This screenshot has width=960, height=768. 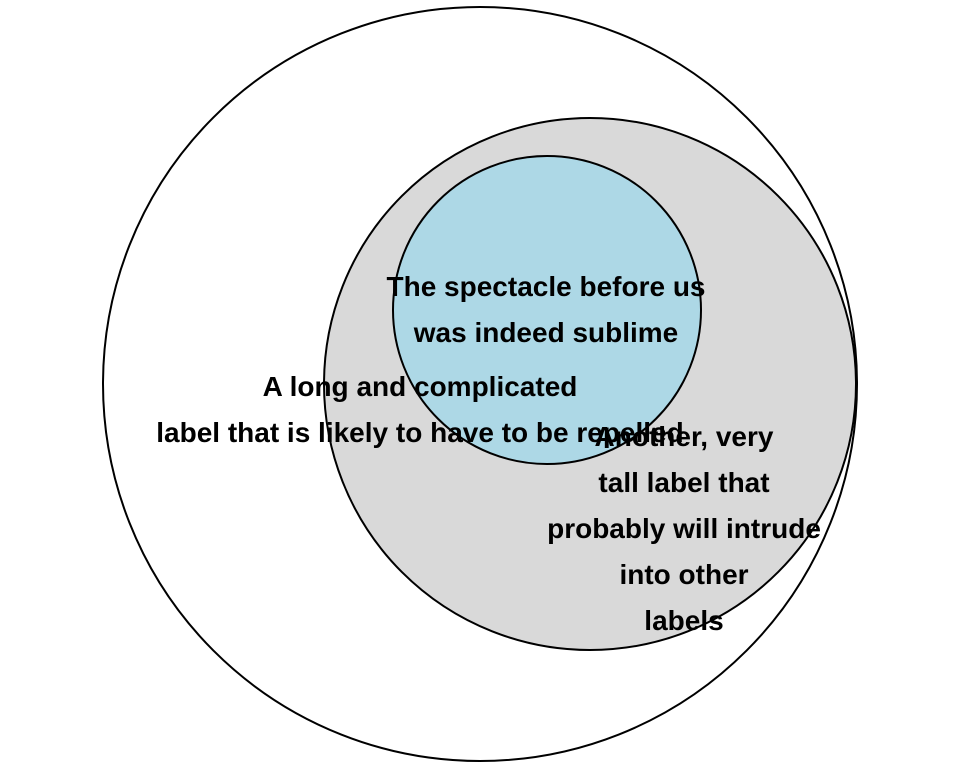 What do you see at coordinates (684, 528) in the screenshot?
I see `middle-set-label-line-3: probably will intrude` at bounding box center [684, 528].